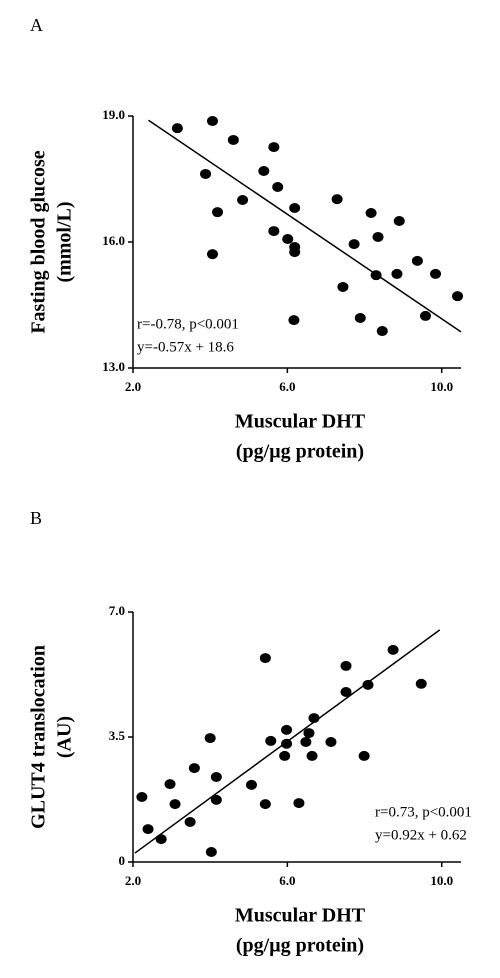 This screenshot has width=500, height=978. I want to click on y-axis-label: GLUT4 translocation, so click(39, 737).